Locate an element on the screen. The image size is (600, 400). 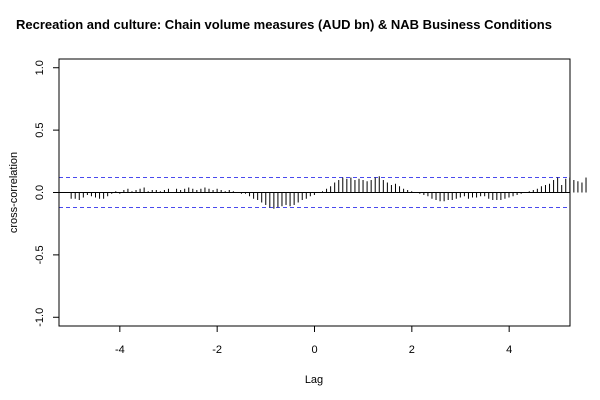
x-tick-label: -4 is located at coordinates (120, 350).